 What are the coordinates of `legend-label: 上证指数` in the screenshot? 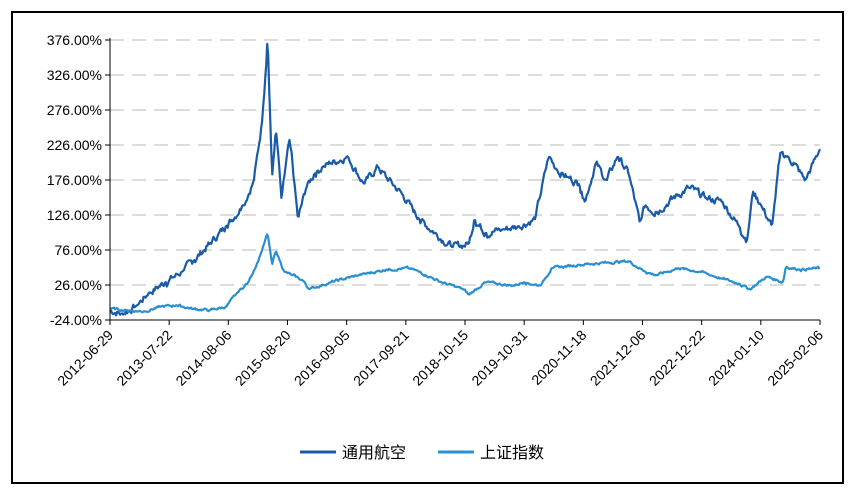 It's located at (512, 453).